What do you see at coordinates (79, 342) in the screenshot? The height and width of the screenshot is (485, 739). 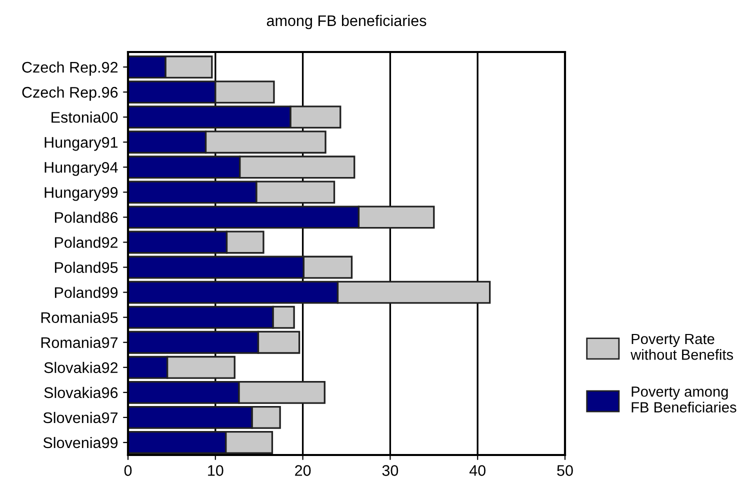 I see `y-tick-label: Romania97` at bounding box center [79, 342].